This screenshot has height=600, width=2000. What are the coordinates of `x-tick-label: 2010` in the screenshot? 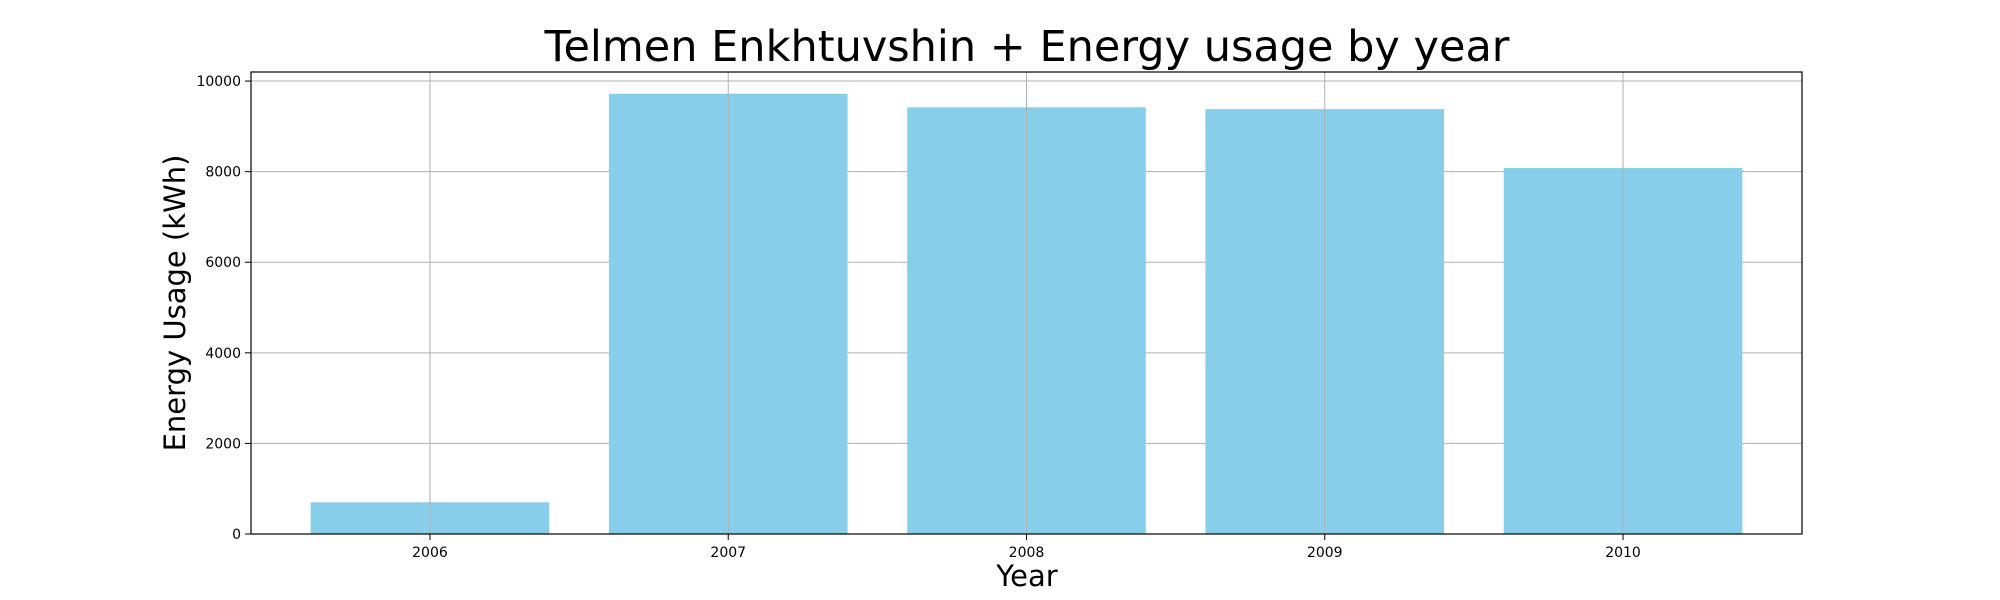 It's located at (1623, 553).